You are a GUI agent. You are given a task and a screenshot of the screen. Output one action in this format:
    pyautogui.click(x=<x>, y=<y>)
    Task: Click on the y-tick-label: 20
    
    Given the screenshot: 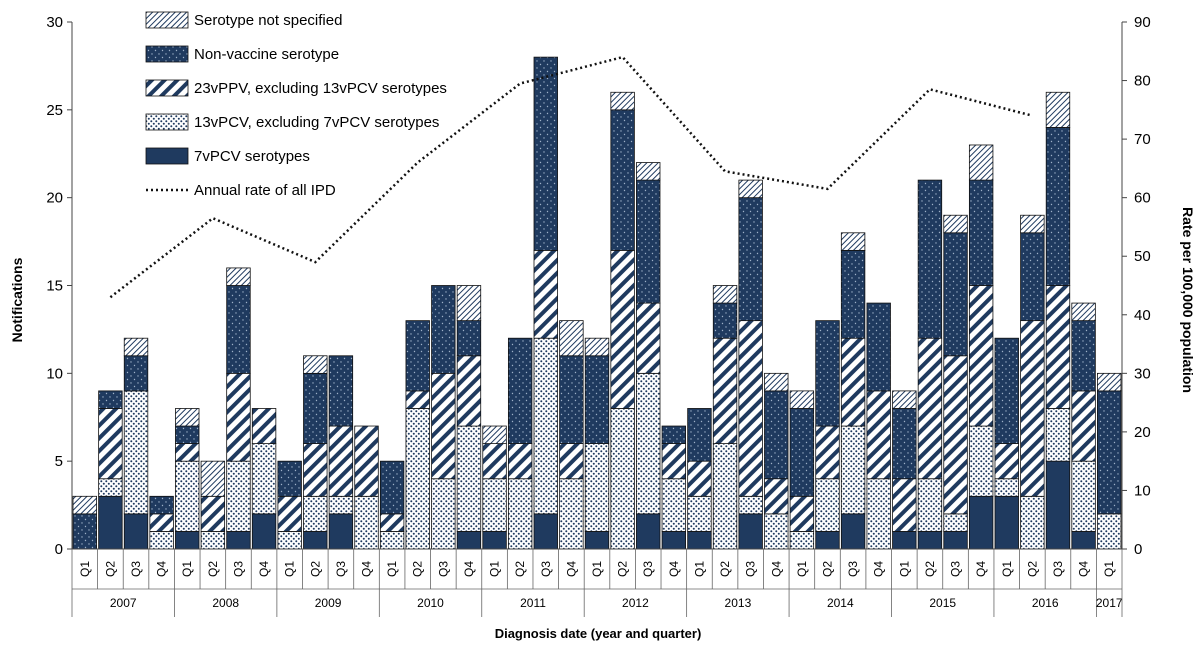 What is the action you would take?
    pyautogui.click(x=54, y=198)
    